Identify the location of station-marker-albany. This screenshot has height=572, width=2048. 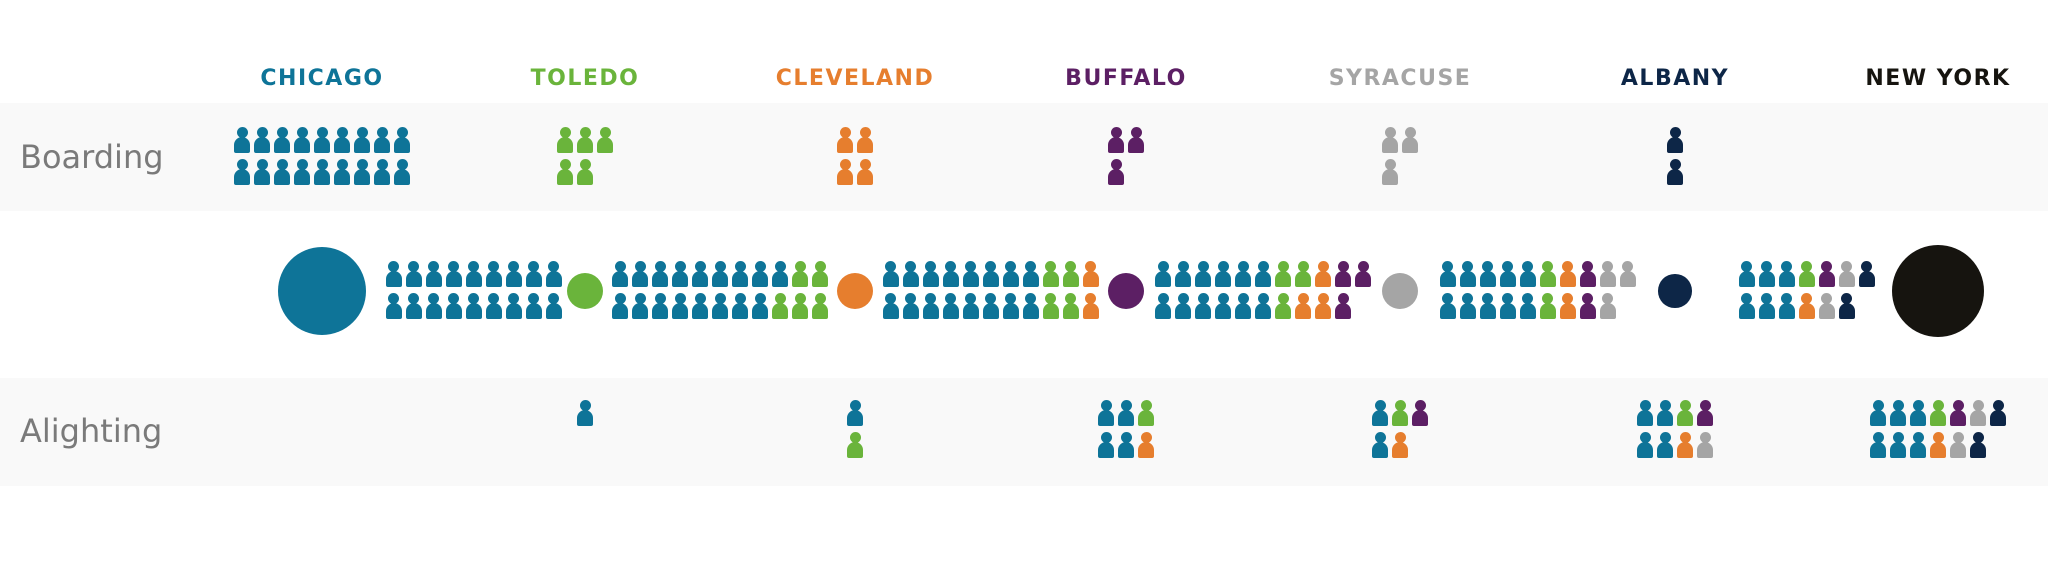
(1675, 291).